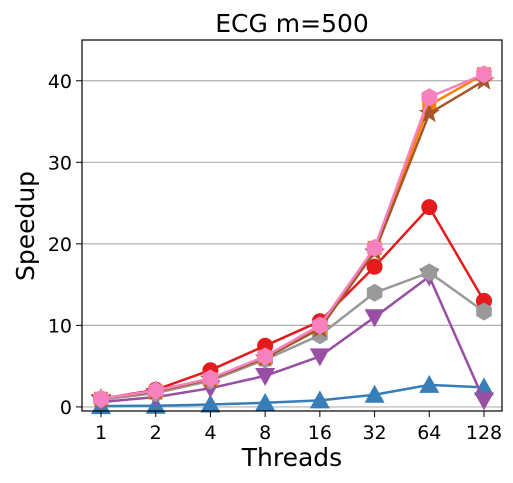 The width and height of the screenshot is (513, 483). I want to click on chart-title: ECG m=500, so click(292, 23).